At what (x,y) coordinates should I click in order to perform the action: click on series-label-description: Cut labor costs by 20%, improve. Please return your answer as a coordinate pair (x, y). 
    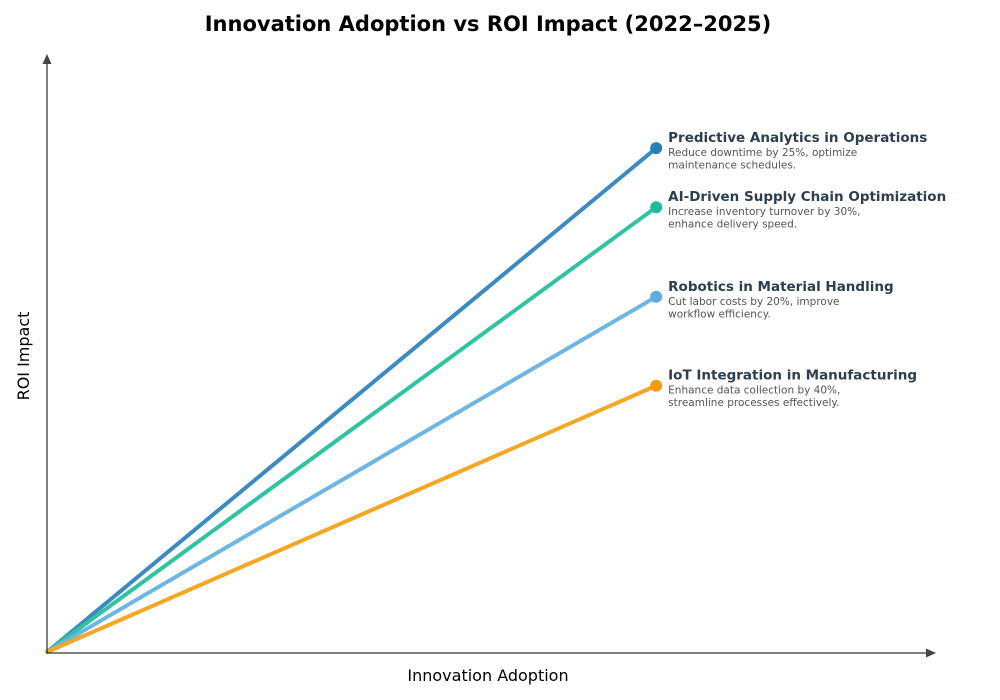
    Looking at the image, I should click on (753, 302).